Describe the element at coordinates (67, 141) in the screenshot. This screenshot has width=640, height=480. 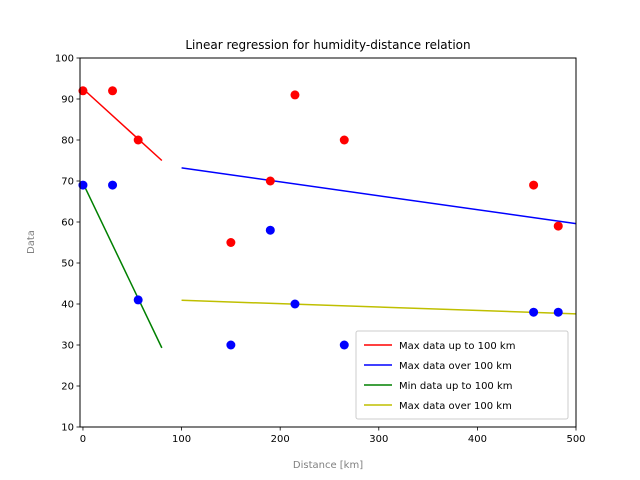
I see `y-tick-label: 80` at that location.